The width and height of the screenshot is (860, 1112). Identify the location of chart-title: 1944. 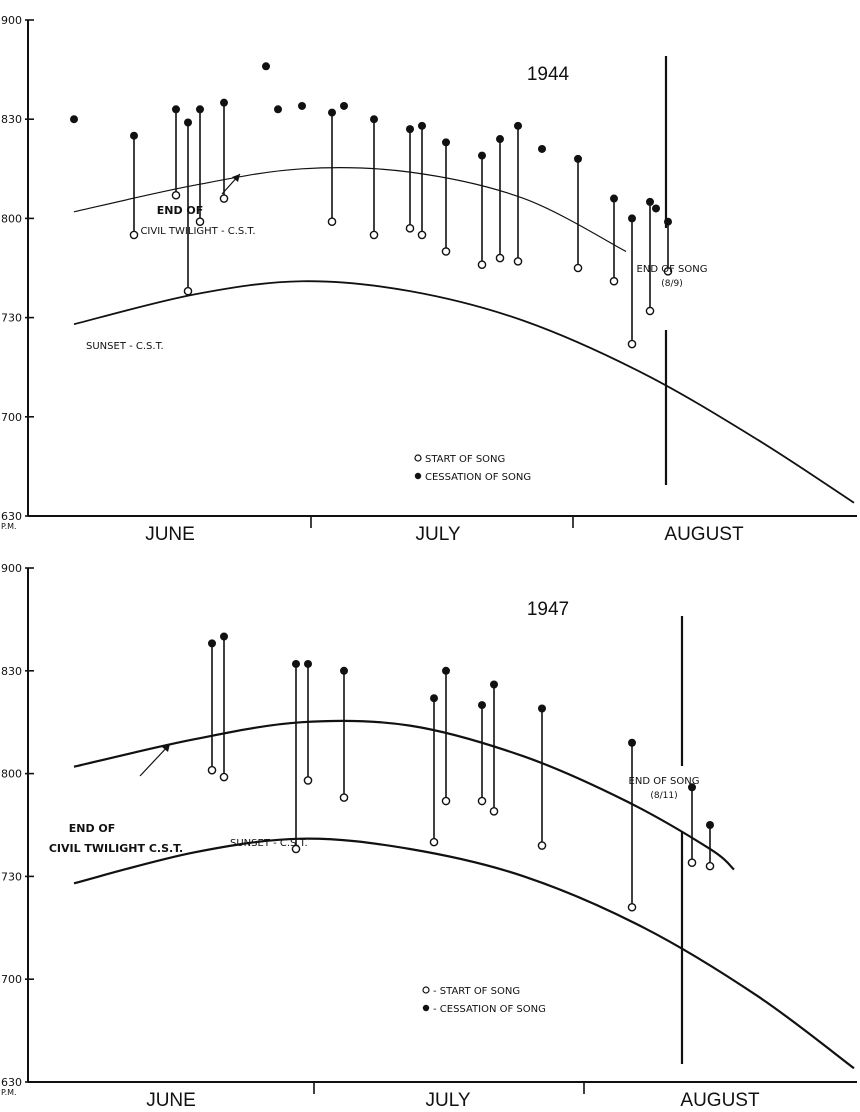
(548, 74).